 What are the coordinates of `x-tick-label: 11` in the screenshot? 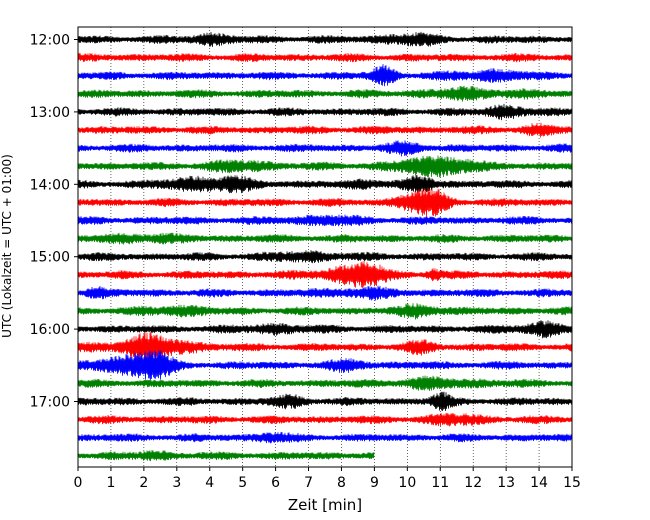 It's located at (440, 483).